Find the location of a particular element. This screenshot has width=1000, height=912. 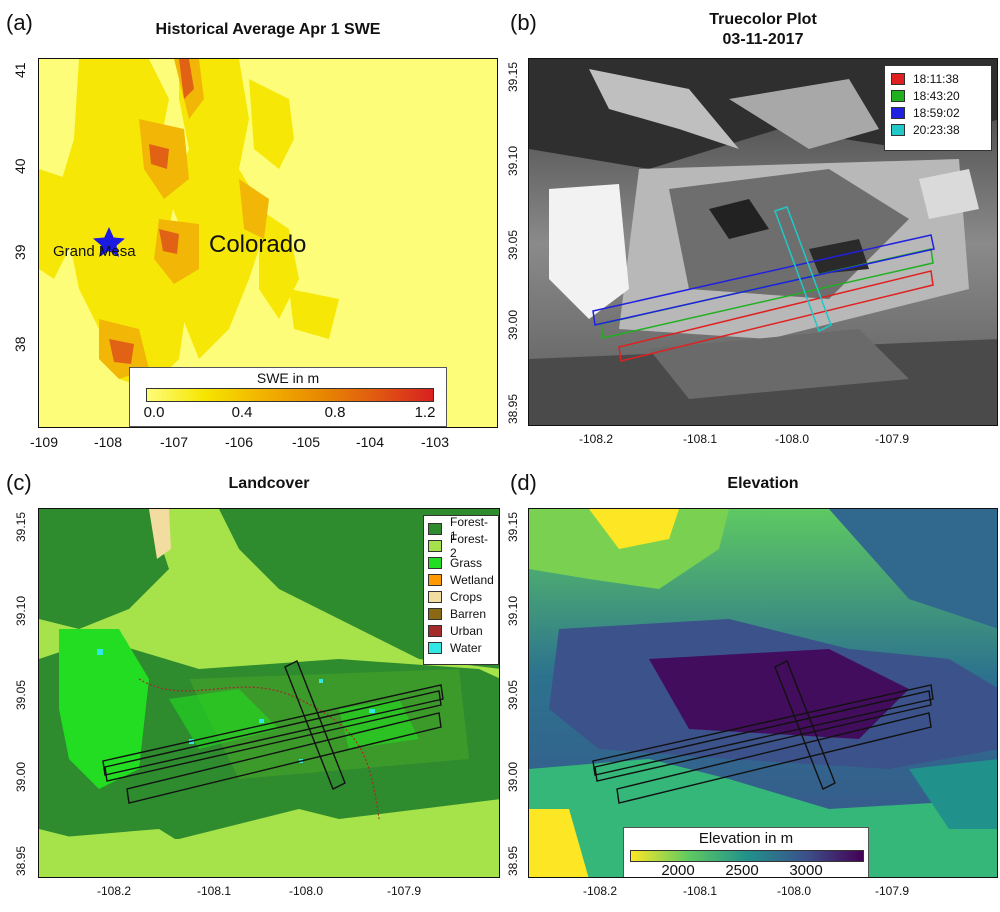

legend-item: 18:11:38 is located at coordinates (938, 78).